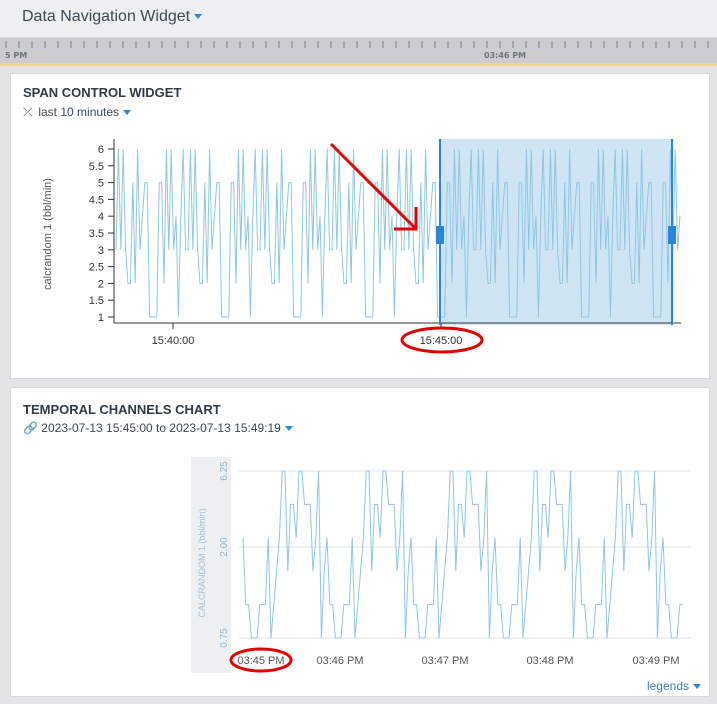  What do you see at coordinates (30, 428) in the screenshot?
I see `link-icon: 🔗` at bounding box center [30, 428].